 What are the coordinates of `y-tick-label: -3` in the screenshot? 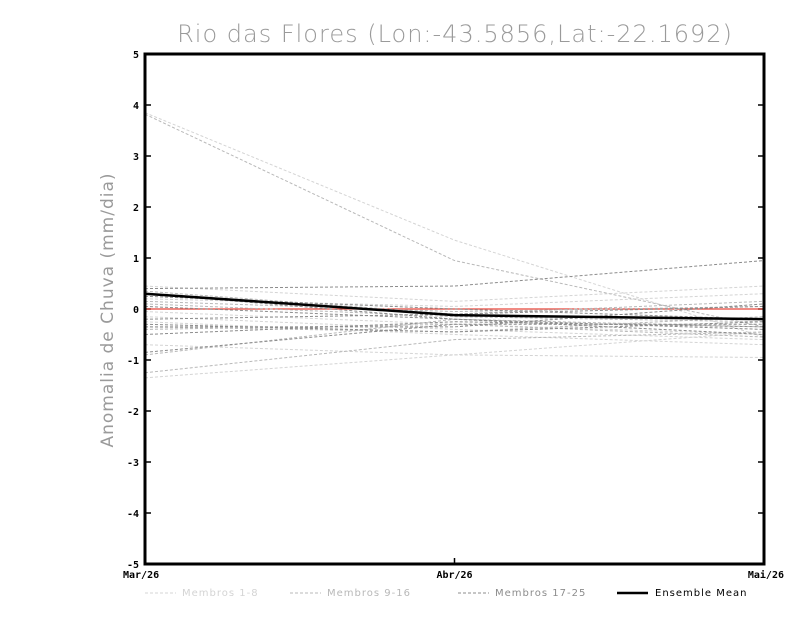 It's located at (133, 463).